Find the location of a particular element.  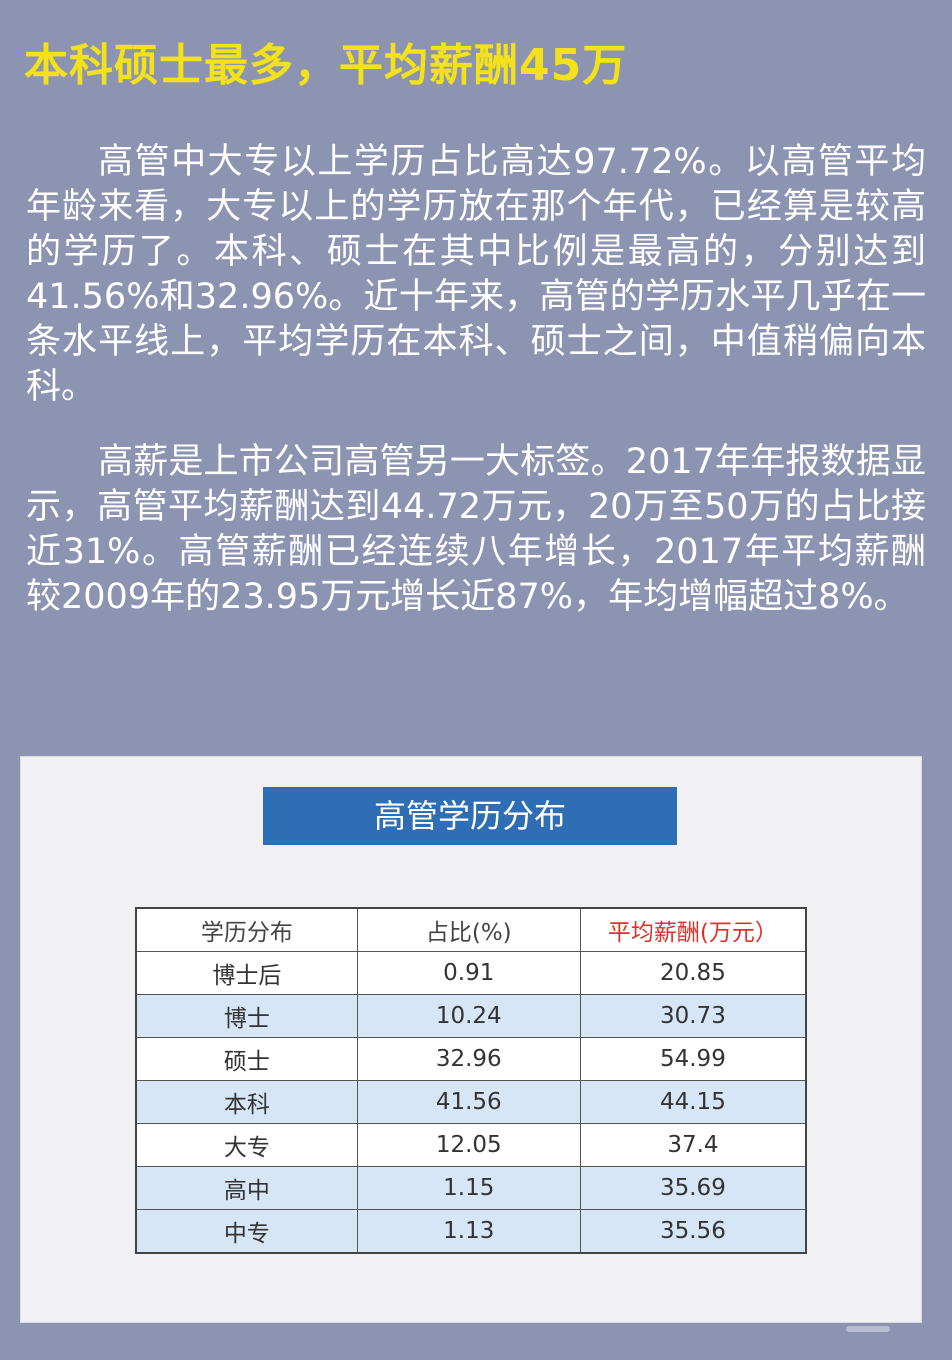

table-row: 大专 12.05 37.4 is located at coordinates (471, 1145).